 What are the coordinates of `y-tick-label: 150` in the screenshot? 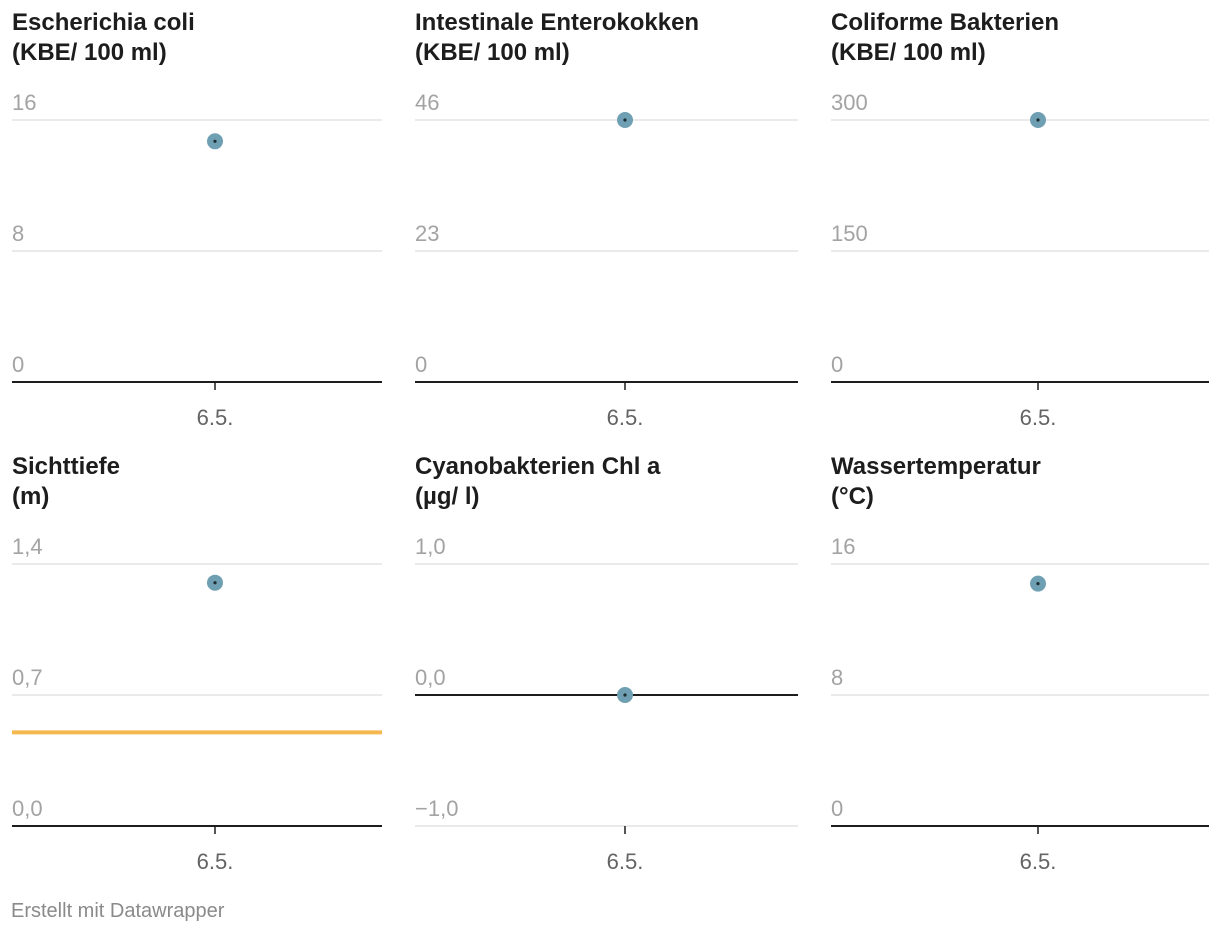 It's located at (849, 233).